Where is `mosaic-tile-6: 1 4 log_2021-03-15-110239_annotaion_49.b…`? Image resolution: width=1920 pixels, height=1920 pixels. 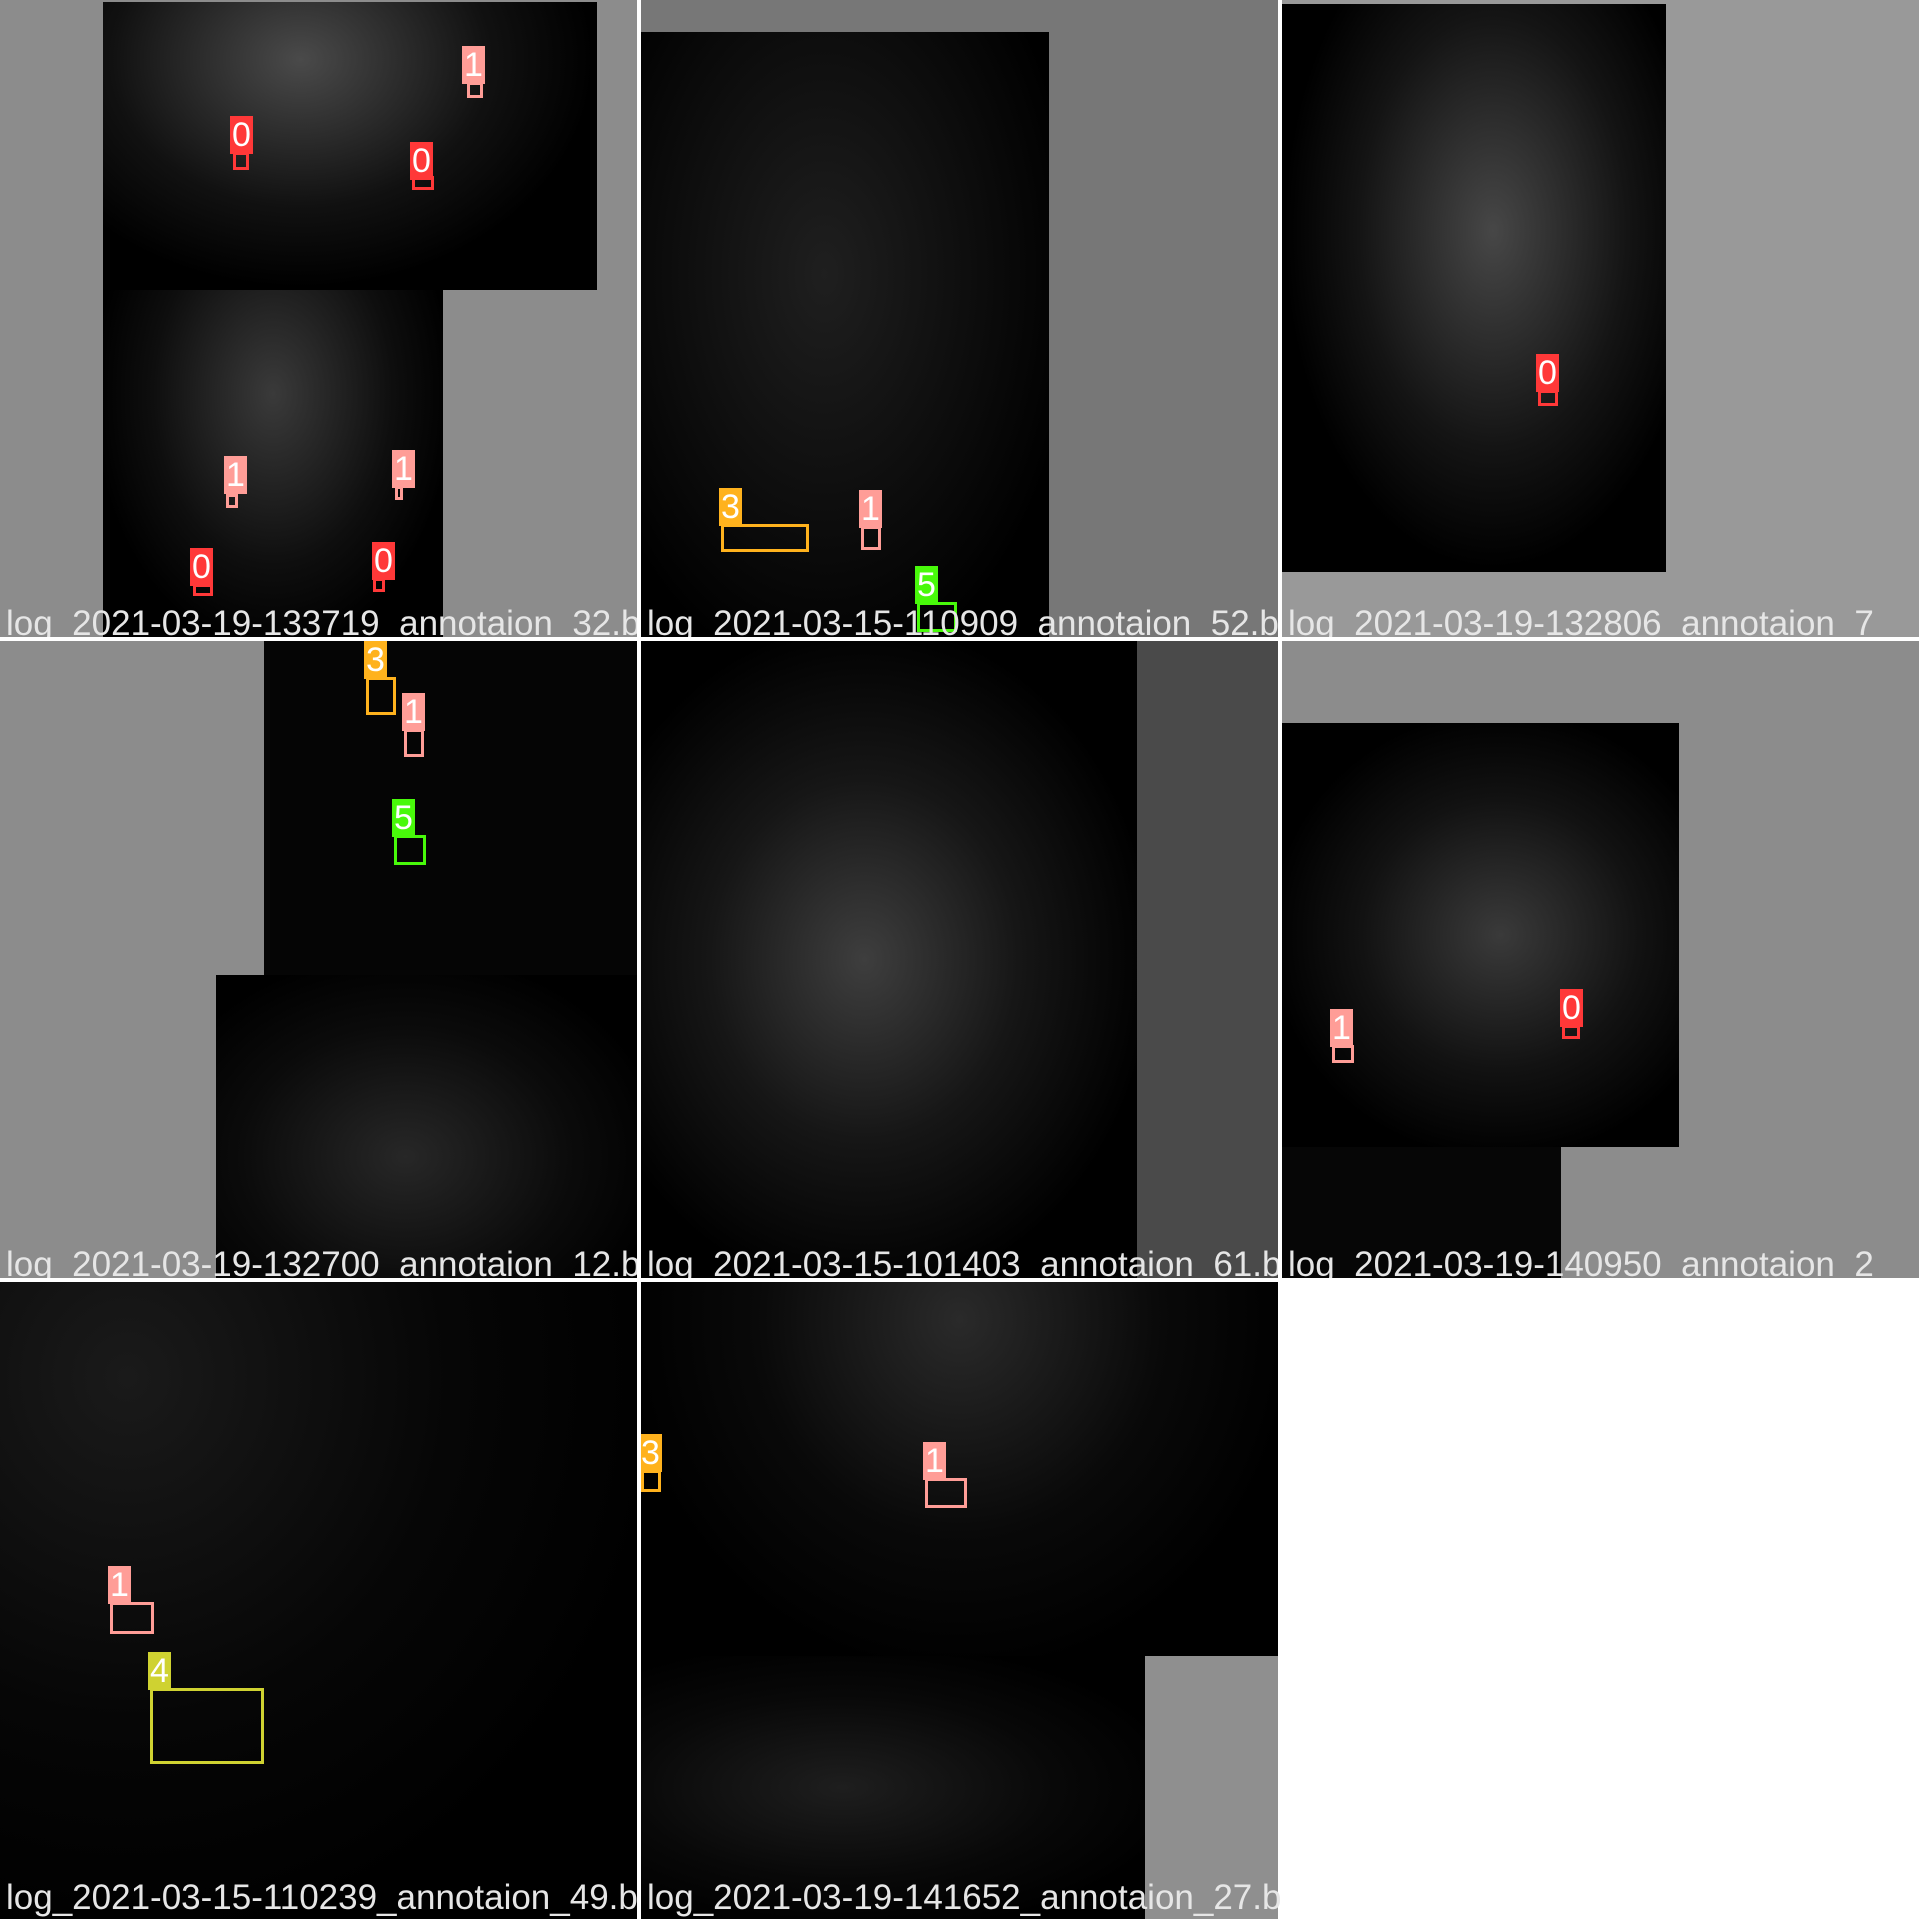 mosaic-tile-6: 1 4 log_2021-03-15-110239_annotaion_49.b… is located at coordinates (318, 1600).